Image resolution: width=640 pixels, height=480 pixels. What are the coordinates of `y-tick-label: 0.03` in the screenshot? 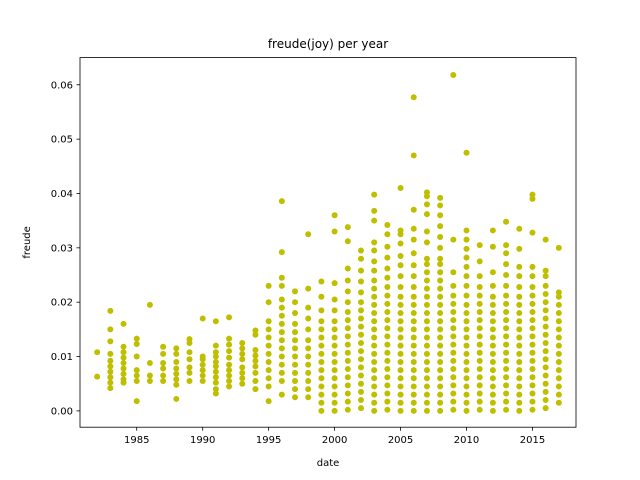 It's located at (62, 248).